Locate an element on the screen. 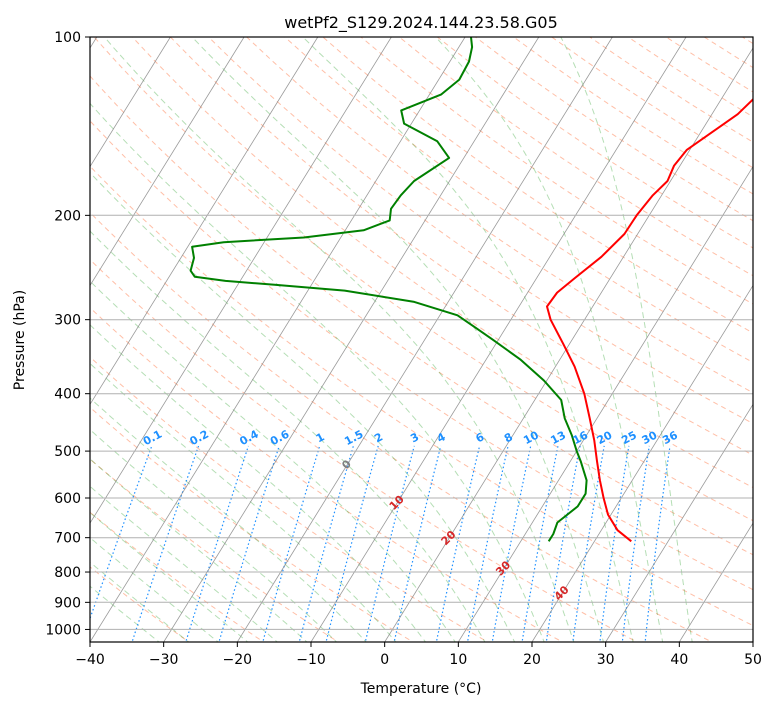  x-tick-label: −30 is located at coordinates (164, 660).